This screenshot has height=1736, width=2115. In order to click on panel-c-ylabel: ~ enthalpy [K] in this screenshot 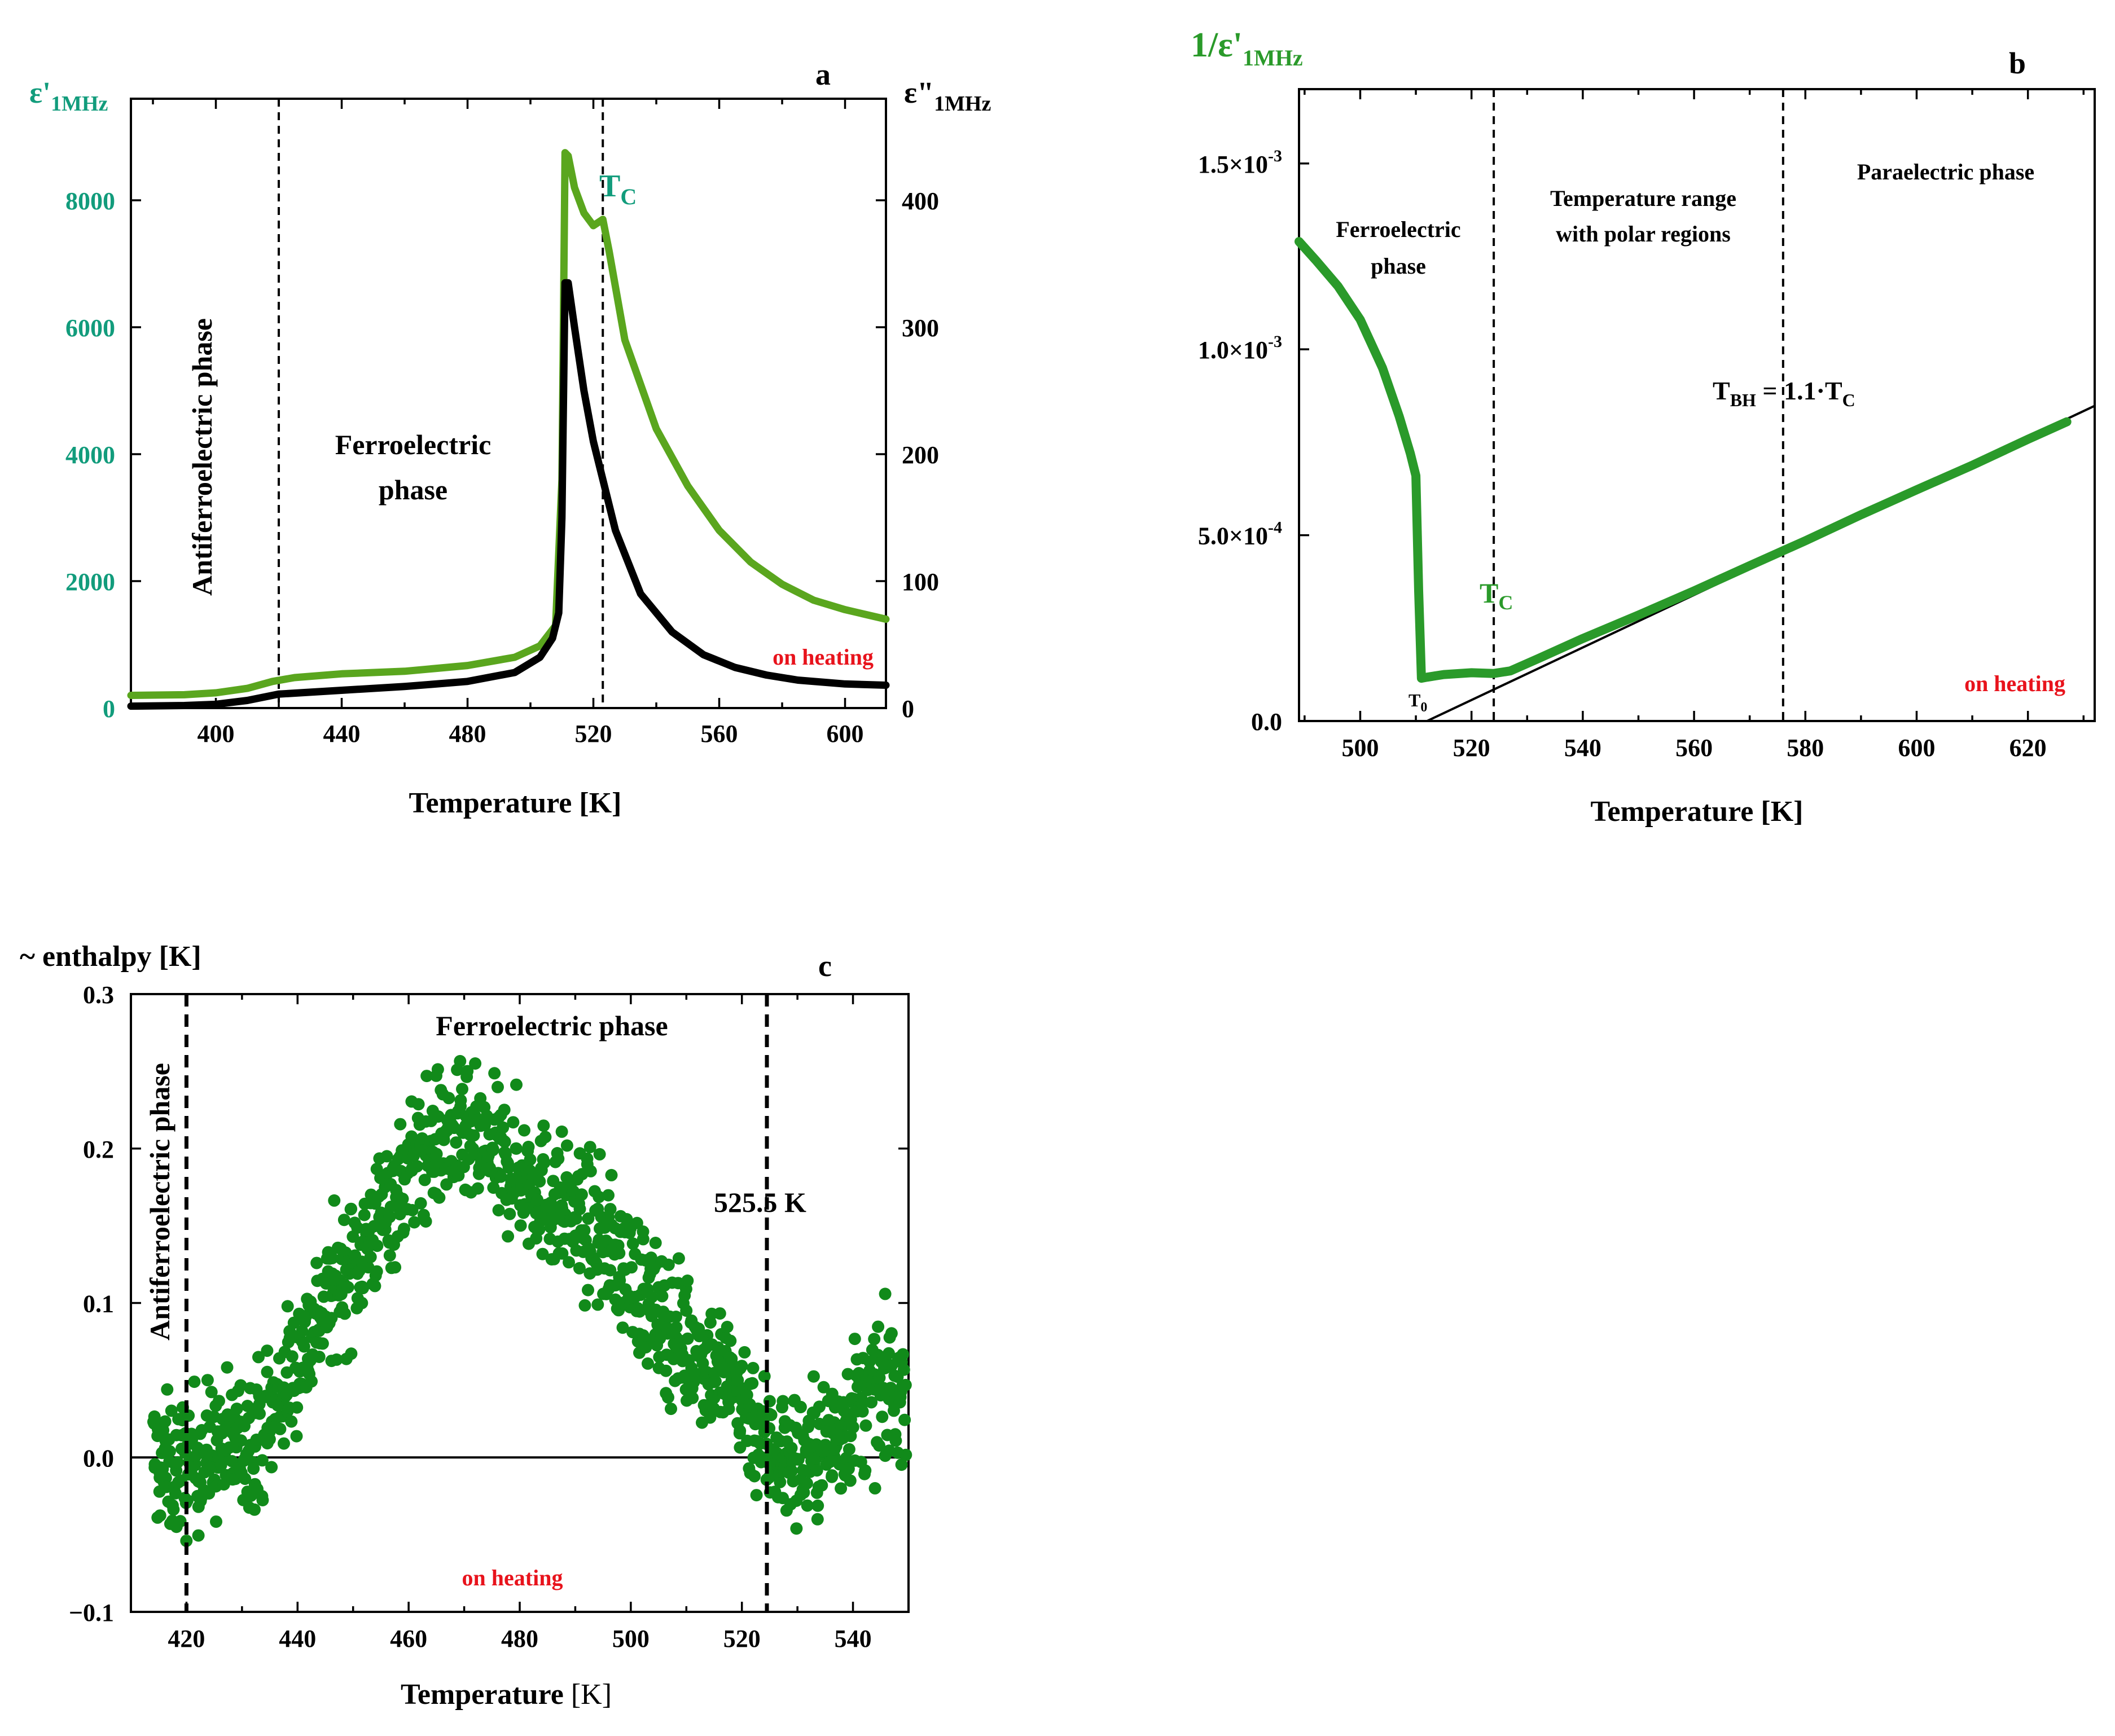, I will do `click(110, 957)`.